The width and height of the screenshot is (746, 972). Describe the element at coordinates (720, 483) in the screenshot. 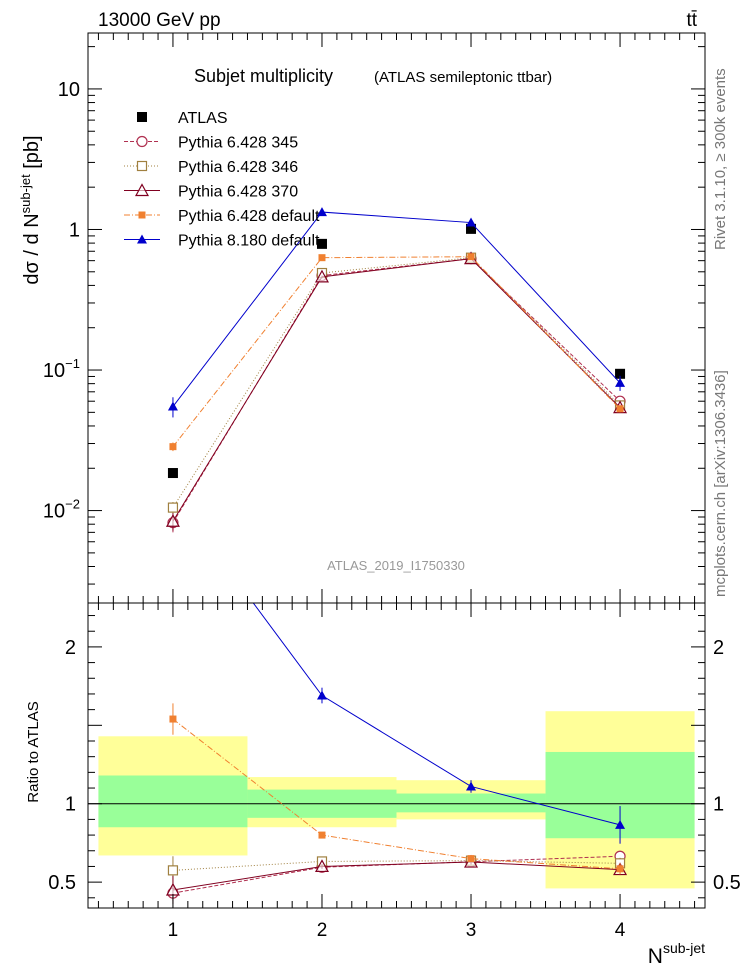

I see `mcplots-label: mcplots.cern.ch [arXiv:1306.3436]` at that location.